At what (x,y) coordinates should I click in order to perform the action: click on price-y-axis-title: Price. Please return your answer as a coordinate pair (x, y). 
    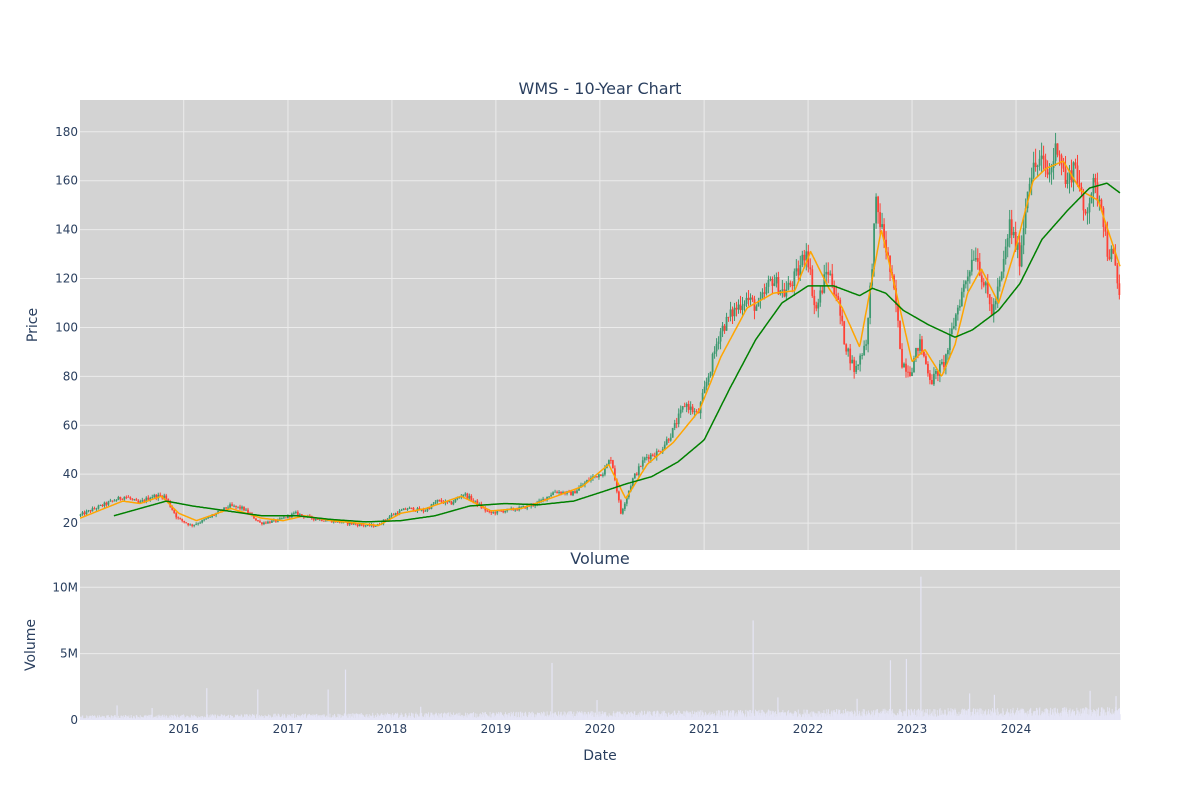
    Looking at the image, I should click on (33, 325).